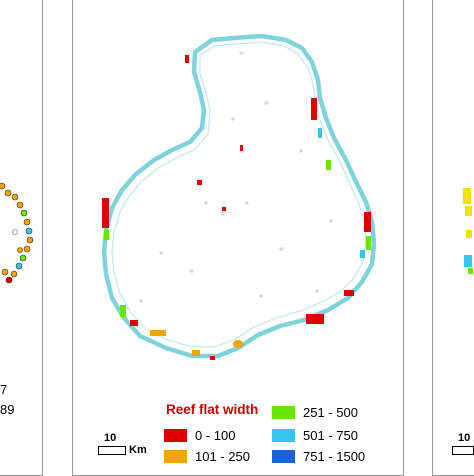 The height and width of the screenshot is (476, 474). What do you see at coordinates (112, 450) in the screenshot?
I see `scale-bar` at bounding box center [112, 450].